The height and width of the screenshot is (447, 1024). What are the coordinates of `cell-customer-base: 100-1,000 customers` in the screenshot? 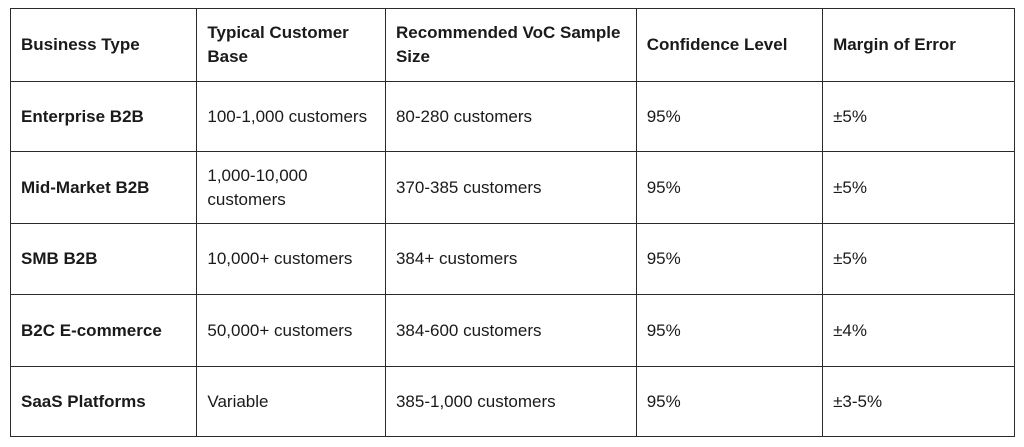 It's located at (291, 116).